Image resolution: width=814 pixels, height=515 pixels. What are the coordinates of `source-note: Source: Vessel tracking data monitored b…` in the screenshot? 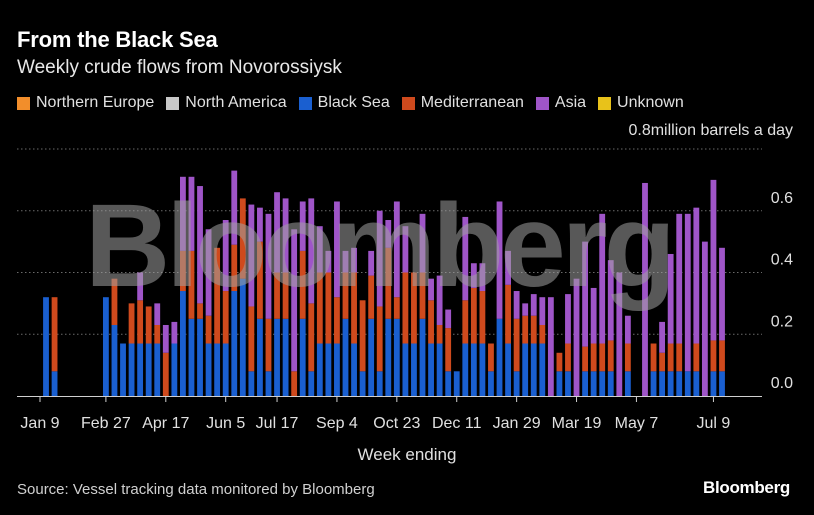 It's located at (196, 489).